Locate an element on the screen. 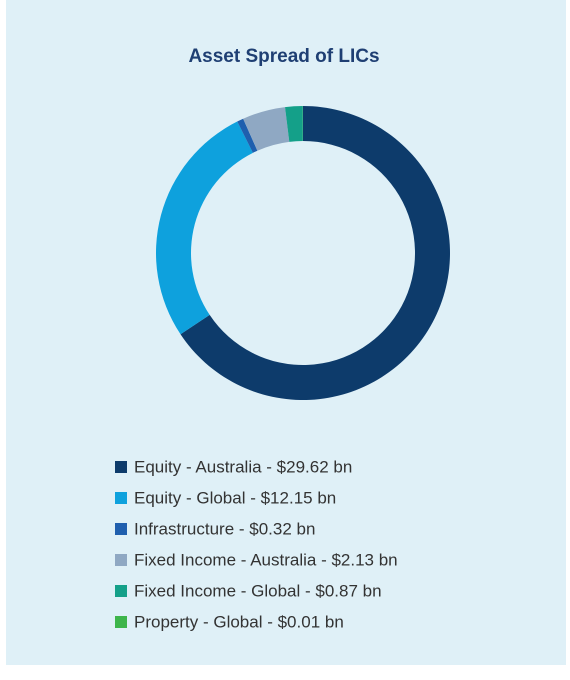 Image resolution: width=570 pixels, height=680 pixels. legend-label: Equity - Australia - $29.62 bn is located at coordinates (243, 466).